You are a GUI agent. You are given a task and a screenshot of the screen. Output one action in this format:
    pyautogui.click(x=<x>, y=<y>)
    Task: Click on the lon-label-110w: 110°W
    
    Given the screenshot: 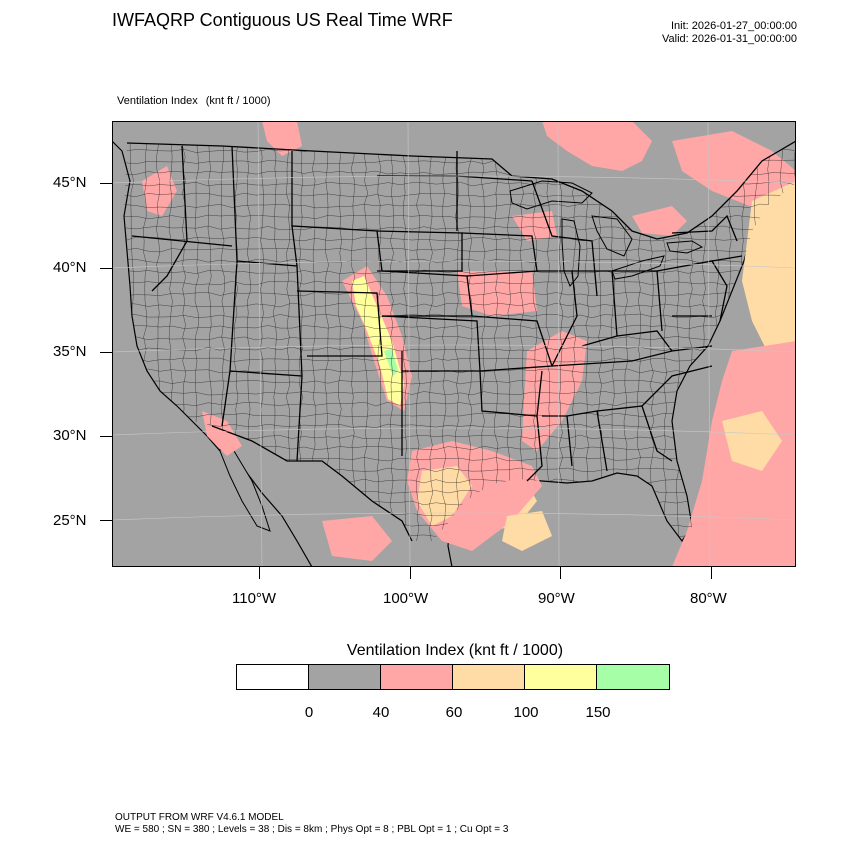 What is the action you would take?
    pyautogui.click(x=254, y=598)
    